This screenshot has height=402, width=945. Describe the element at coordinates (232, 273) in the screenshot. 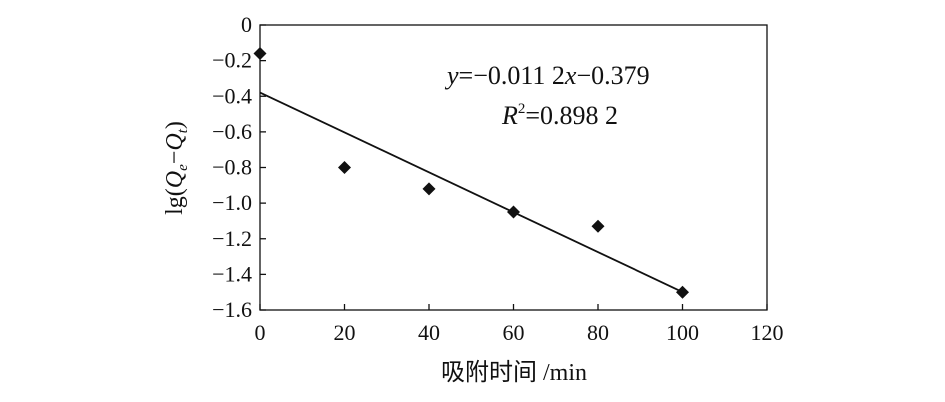

I see `y-tick-label: −1.4` at that location.